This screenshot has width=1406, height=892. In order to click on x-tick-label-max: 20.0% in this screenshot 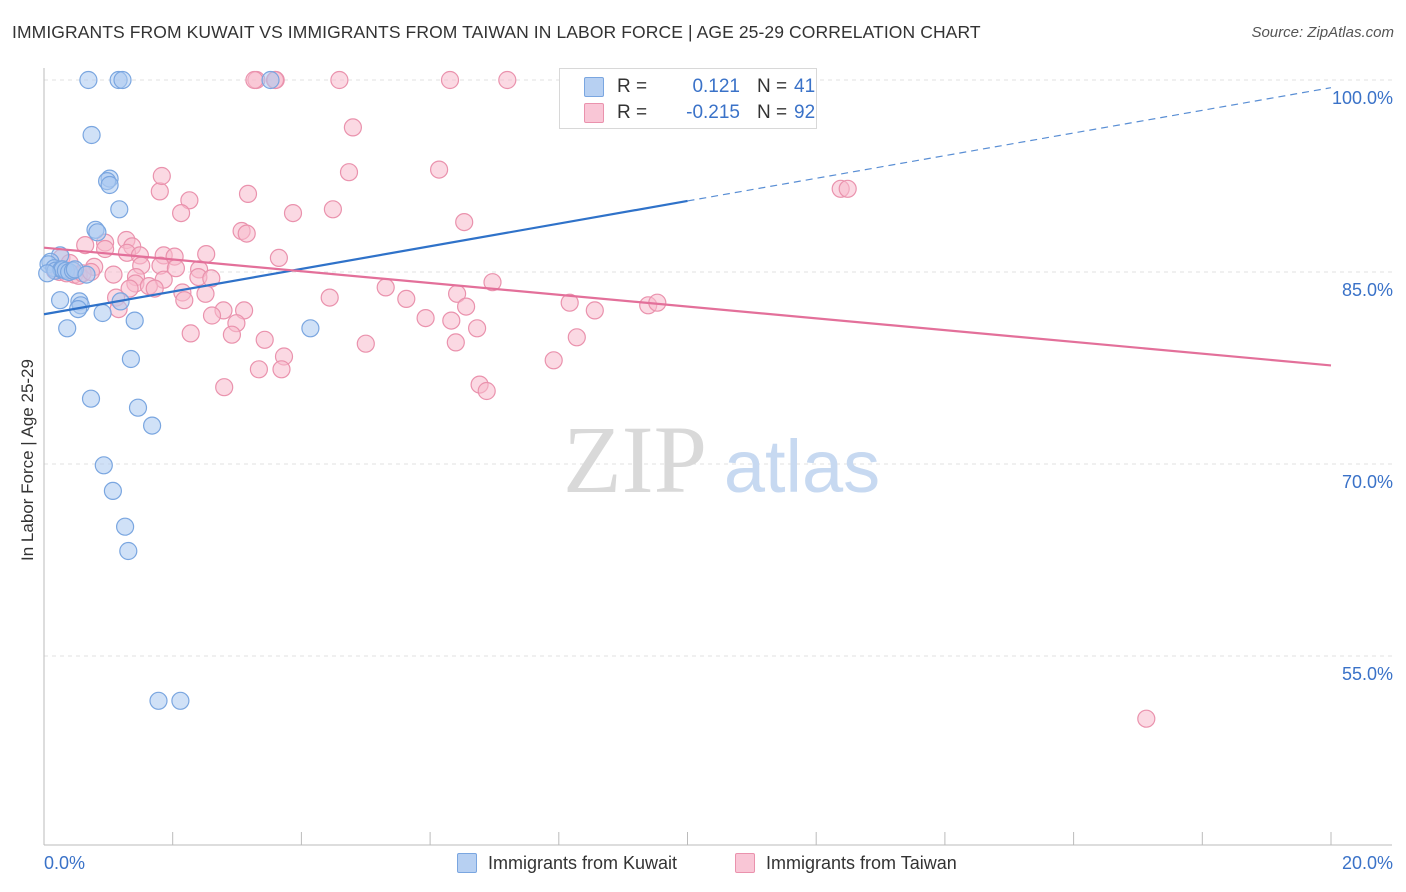, I will do `click(1367, 863)`.